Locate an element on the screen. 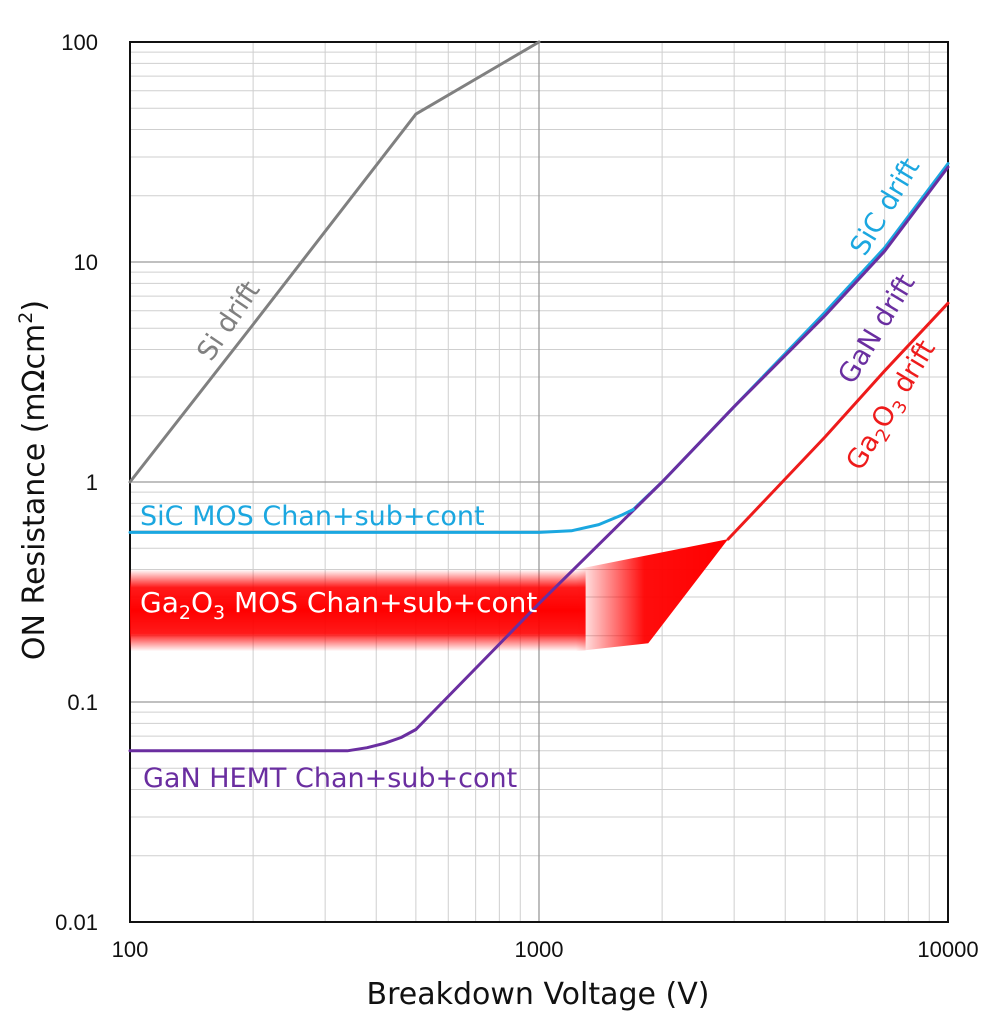 The image size is (1004, 1024). ga2o3-mos-band-bar is located at coordinates (358, 610).